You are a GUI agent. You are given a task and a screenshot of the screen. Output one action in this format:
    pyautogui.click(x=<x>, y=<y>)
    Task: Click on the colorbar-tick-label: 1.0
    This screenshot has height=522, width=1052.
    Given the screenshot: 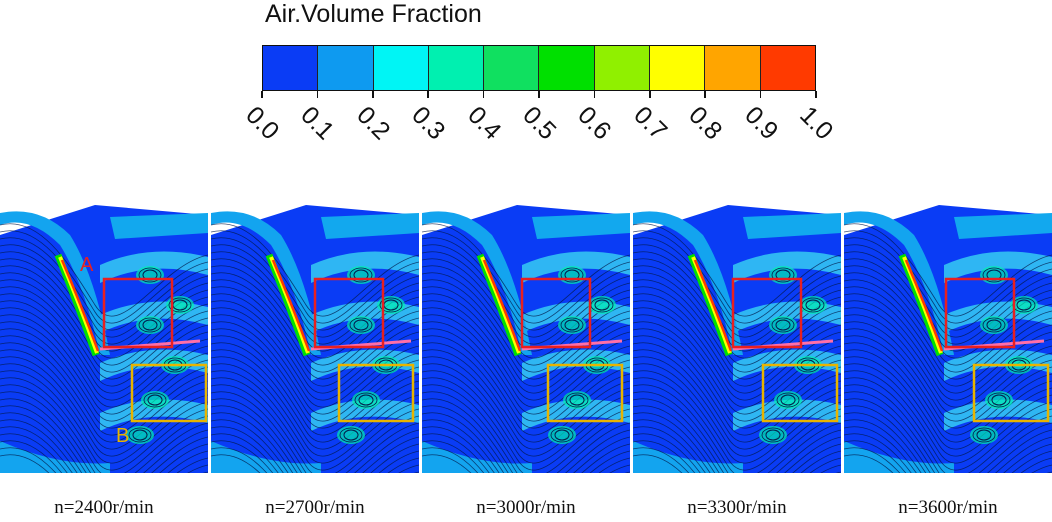 What is the action you would take?
    pyautogui.click(x=816, y=123)
    